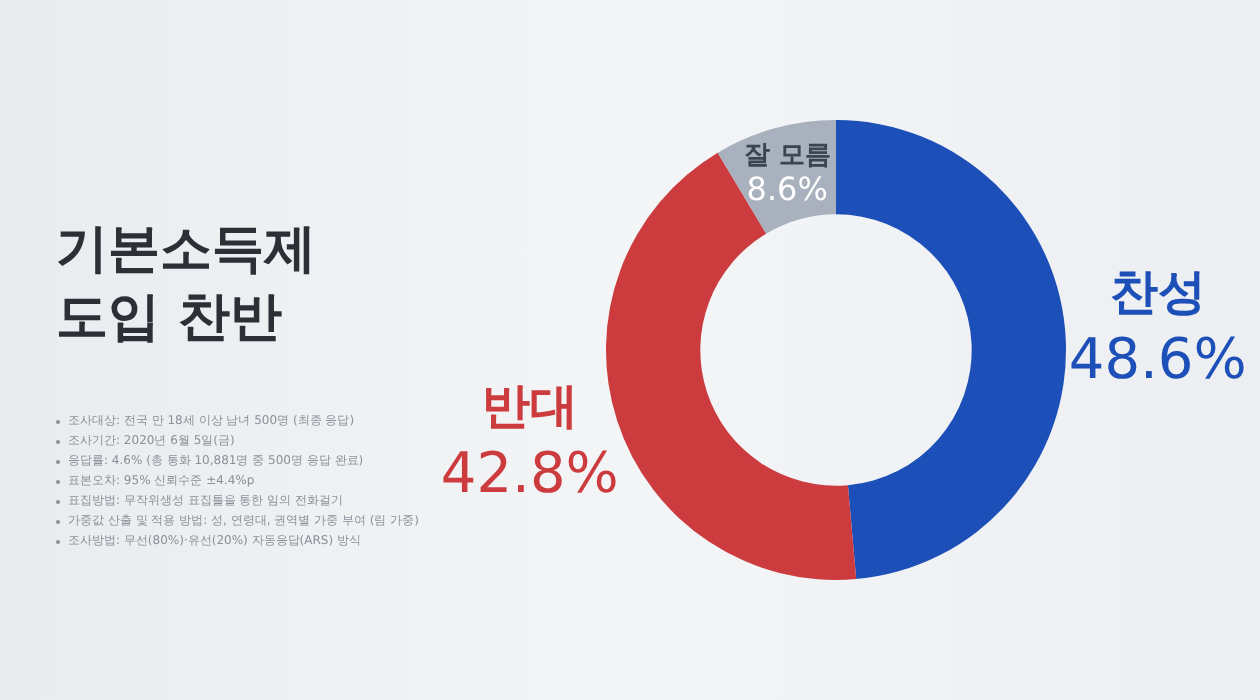  Describe the element at coordinates (529, 473) in the screenshot. I see `data-label: 42.8%` at that location.